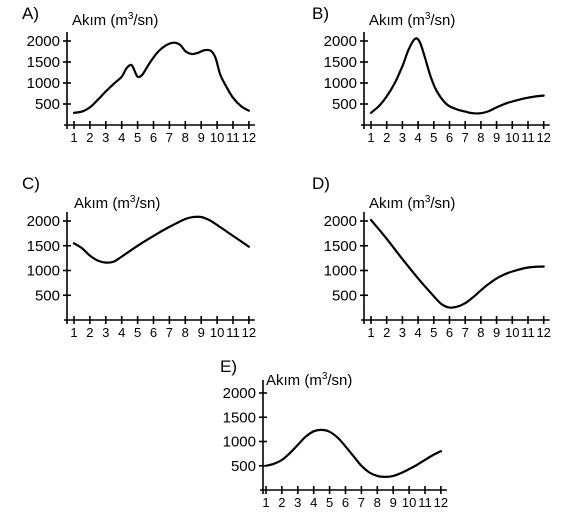 This screenshot has width=567, height=515. Describe the element at coordinates (30, 13) in the screenshot. I see `panel-label: A)` at that location.